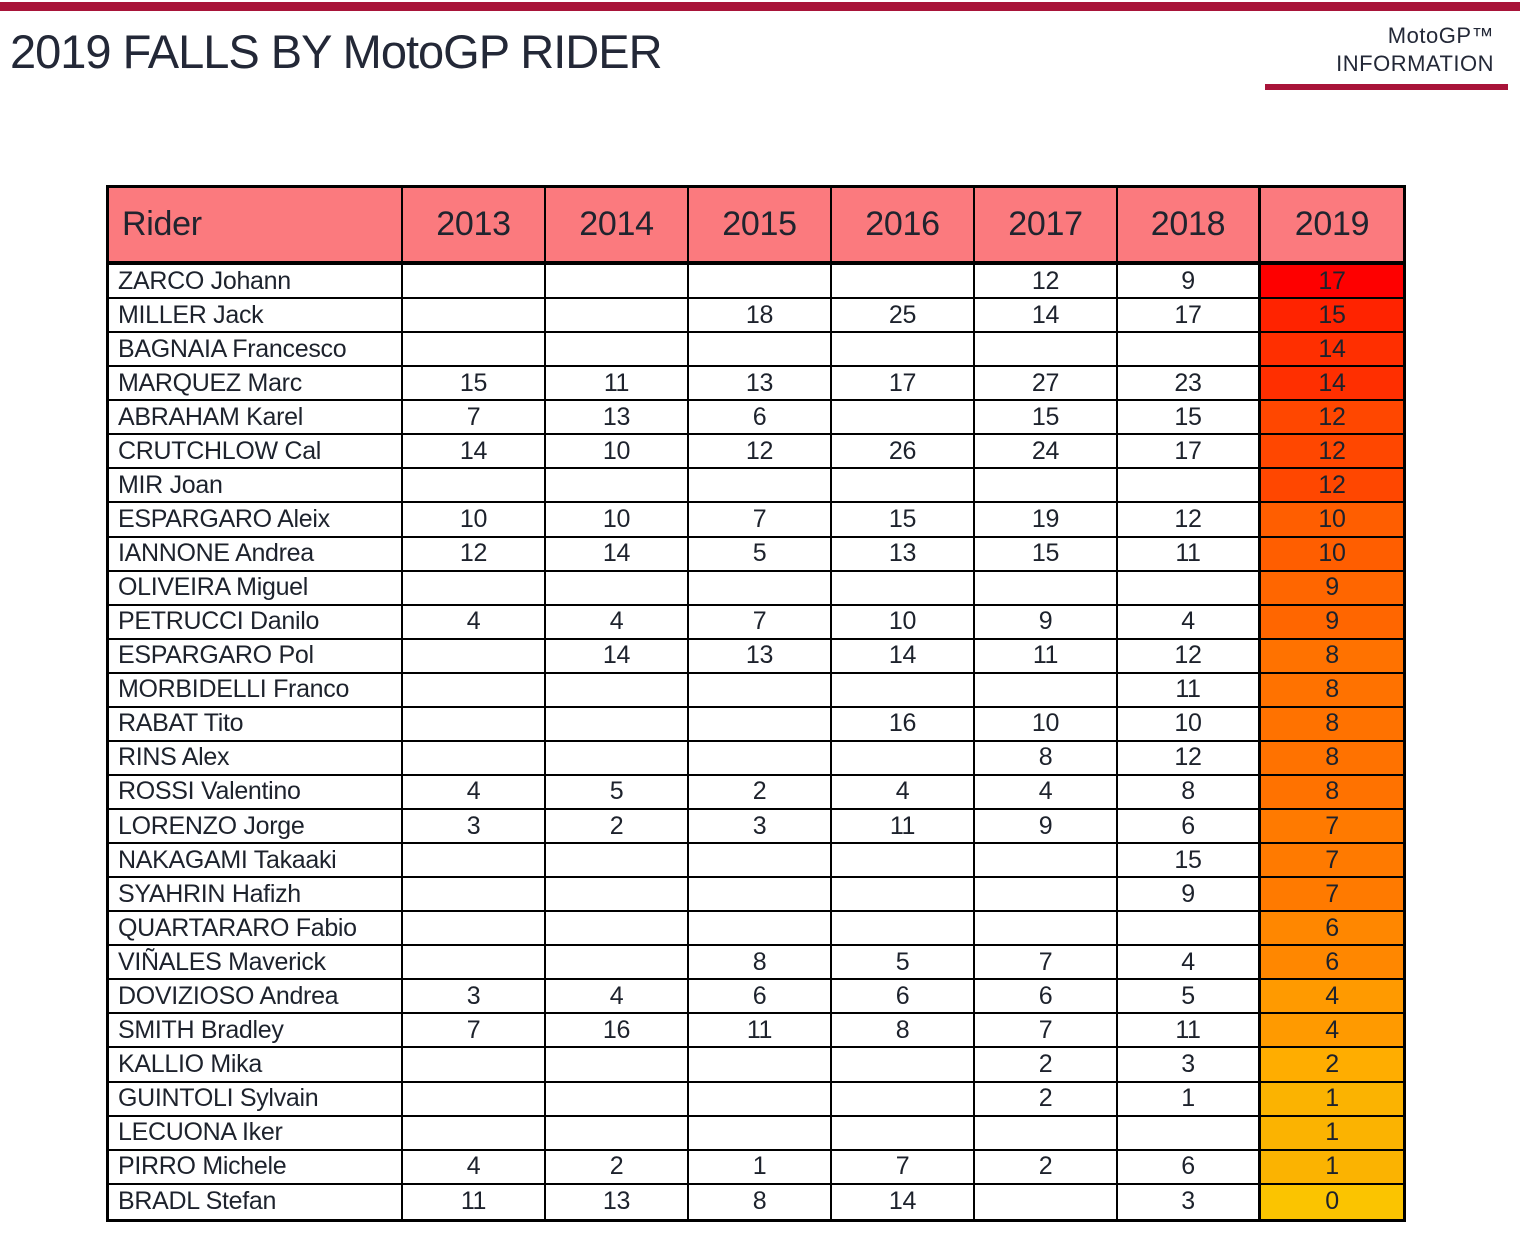  What do you see at coordinates (1332, 963) in the screenshot?
I see `falls-2019-cell: 6` at bounding box center [1332, 963].